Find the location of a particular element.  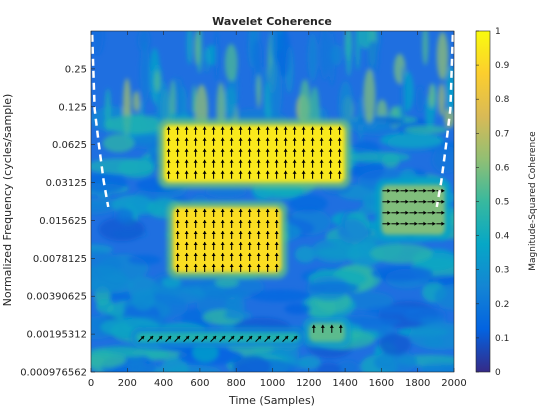

x-tick-label: 400 is located at coordinates (163, 383).